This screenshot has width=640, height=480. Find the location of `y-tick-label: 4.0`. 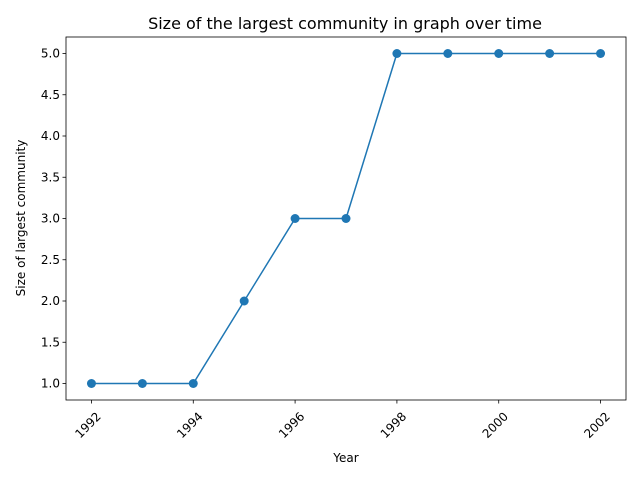

y-tick-label: 4.0 is located at coordinates (50, 136).